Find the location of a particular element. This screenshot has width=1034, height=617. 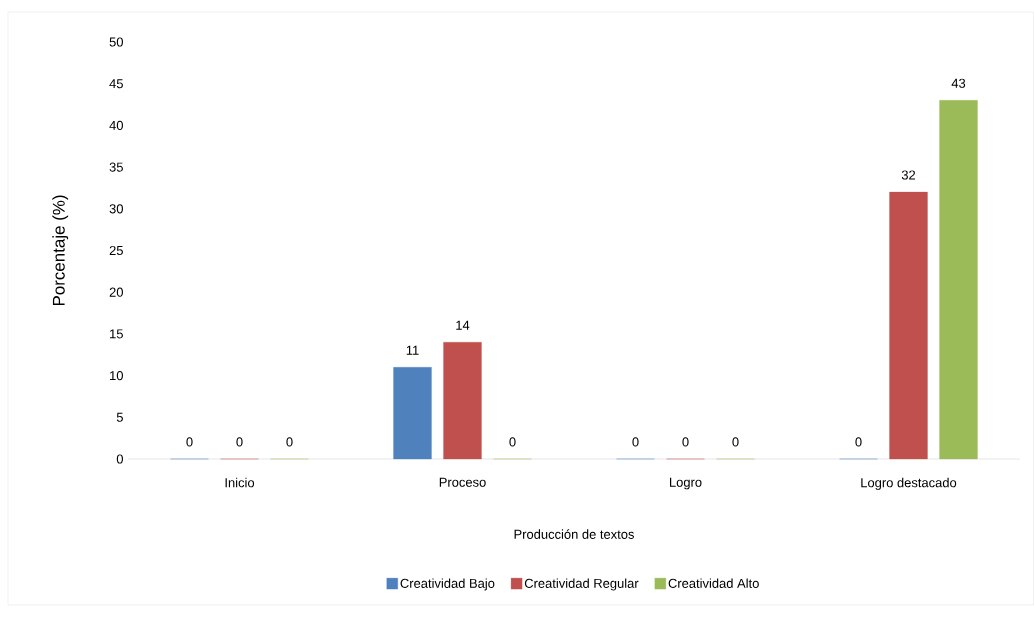

y-tick-label: 50 is located at coordinates (116, 42).